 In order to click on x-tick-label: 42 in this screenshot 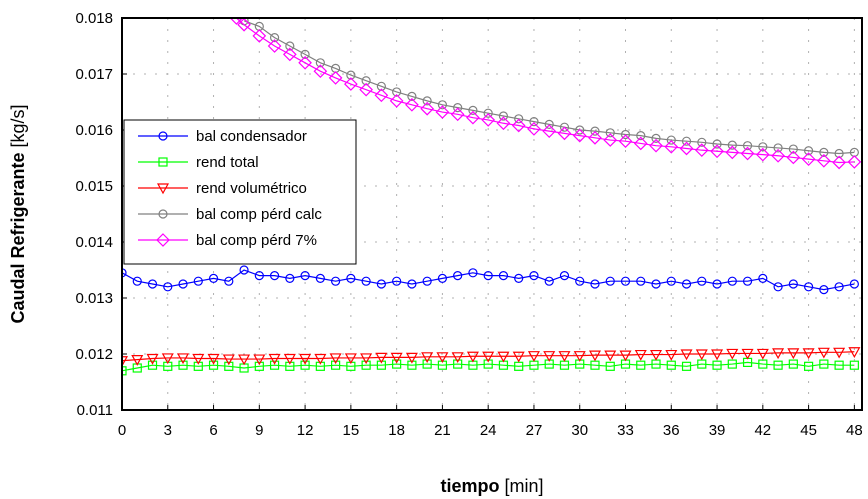, I will do `click(762, 430)`.